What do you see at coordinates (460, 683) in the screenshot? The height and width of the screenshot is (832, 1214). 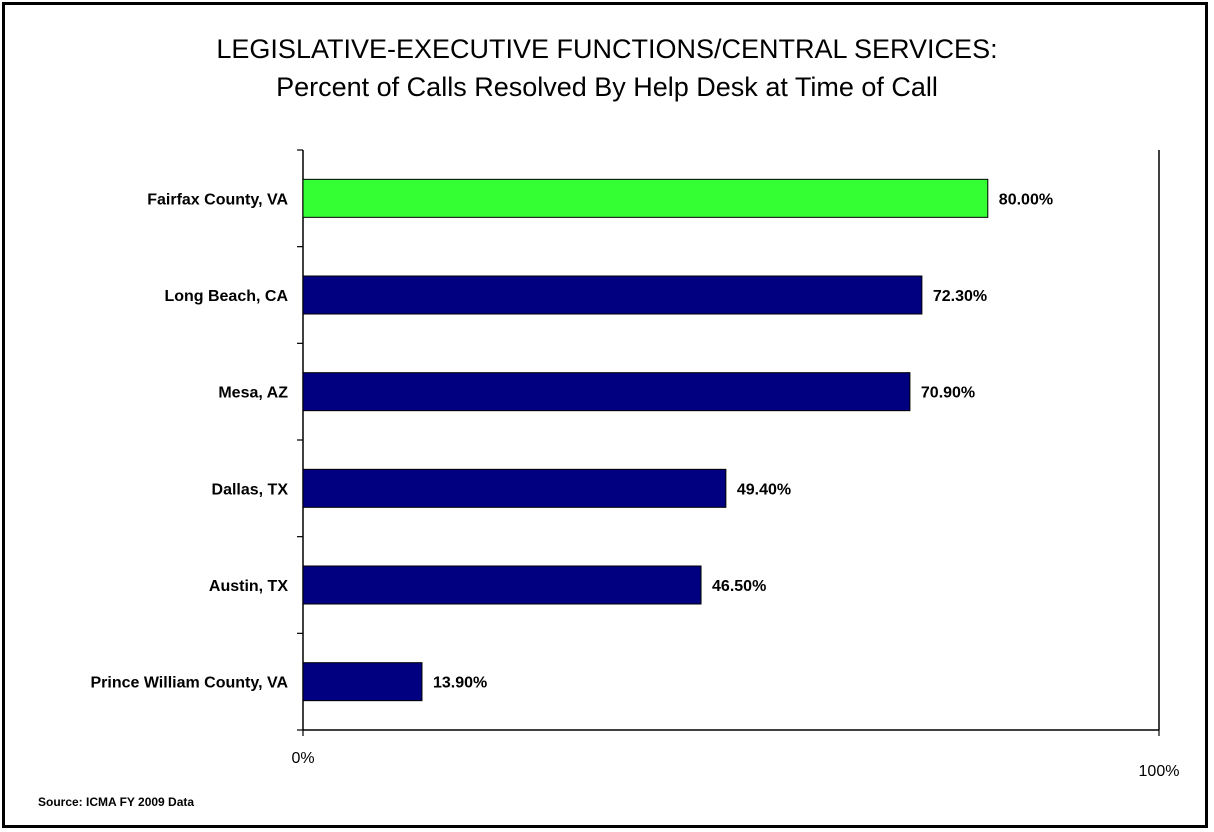 I see `data-label: 13.90%` at bounding box center [460, 683].